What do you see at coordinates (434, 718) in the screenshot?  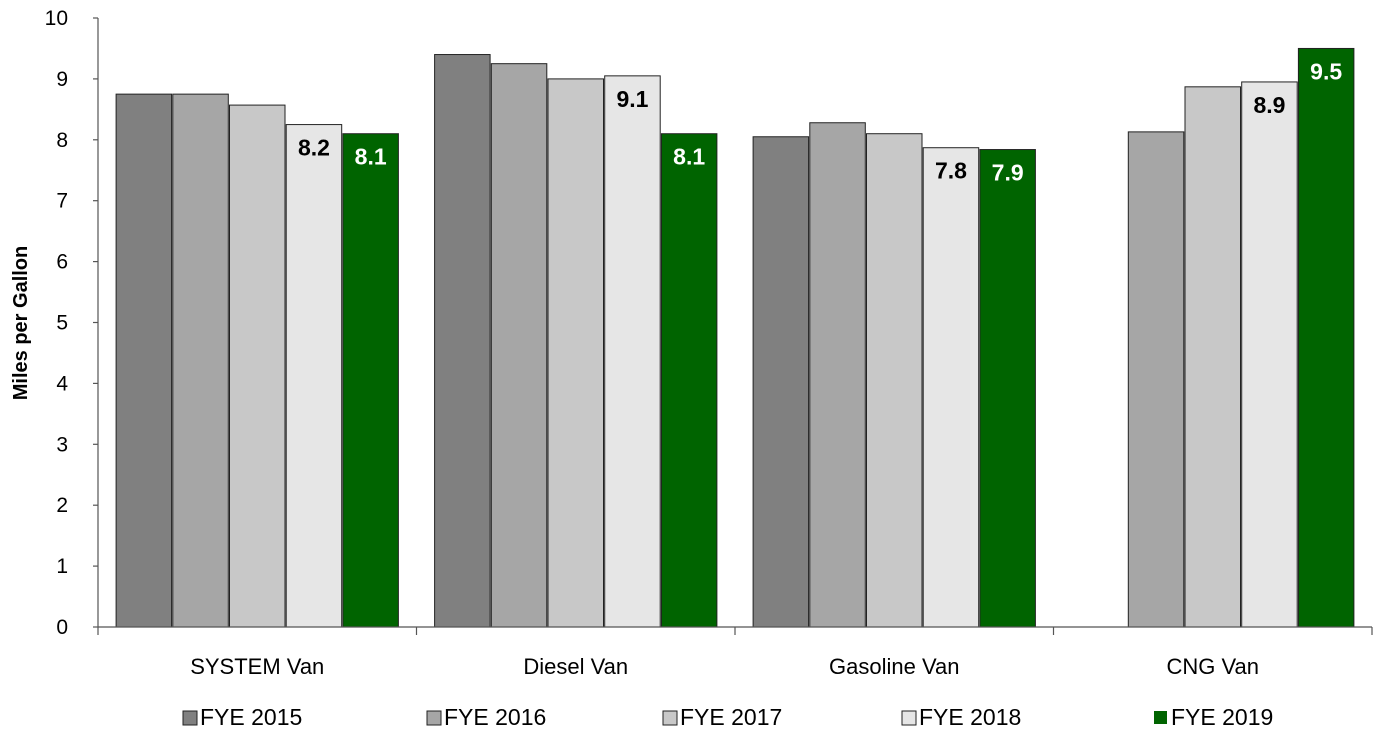 I see `legend-swatch-fye-2016` at bounding box center [434, 718].